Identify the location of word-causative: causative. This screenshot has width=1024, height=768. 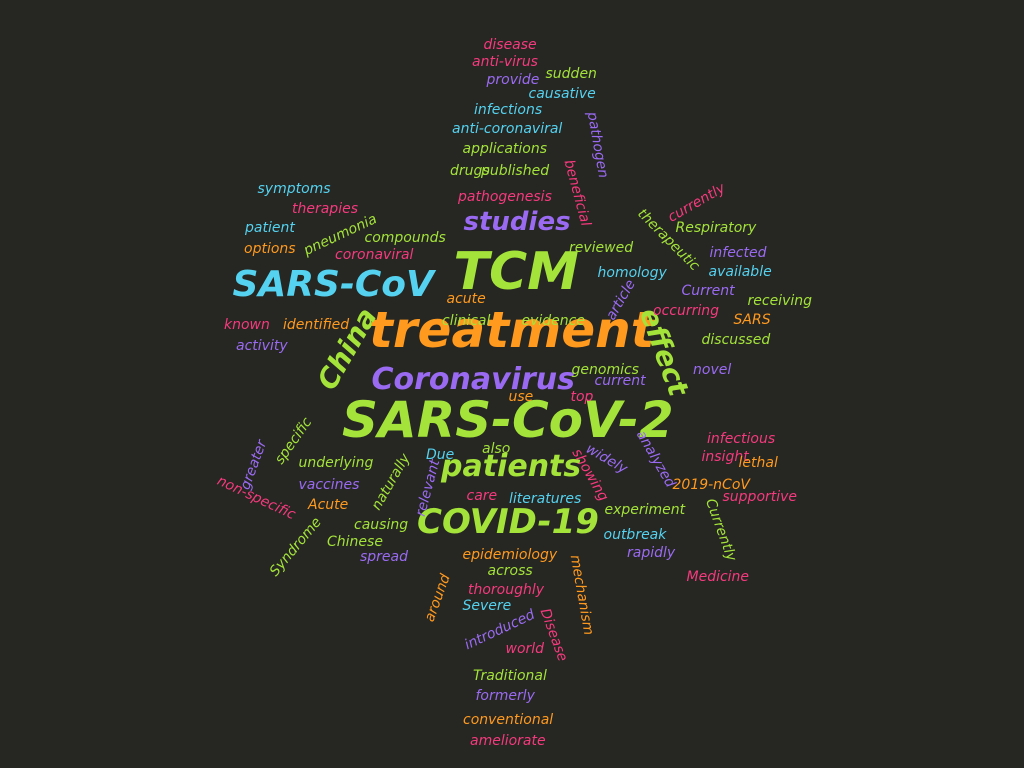
(562, 94).